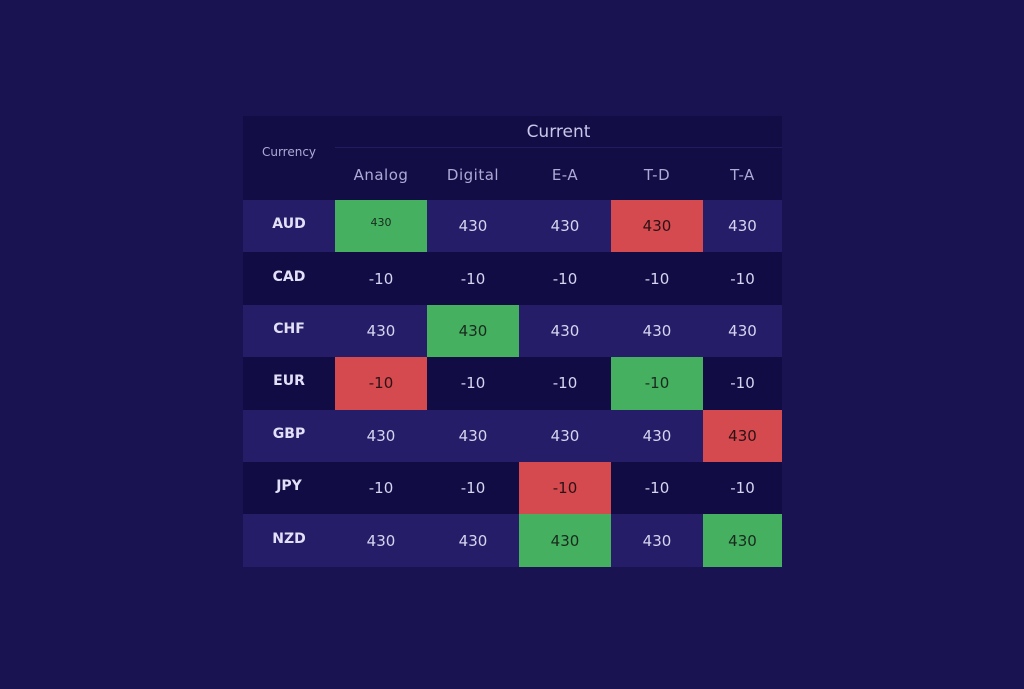 This screenshot has width=1024, height=689. What do you see at coordinates (289, 540) in the screenshot?
I see `row-label-nzd: NZD` at bounding box center [289, 540].